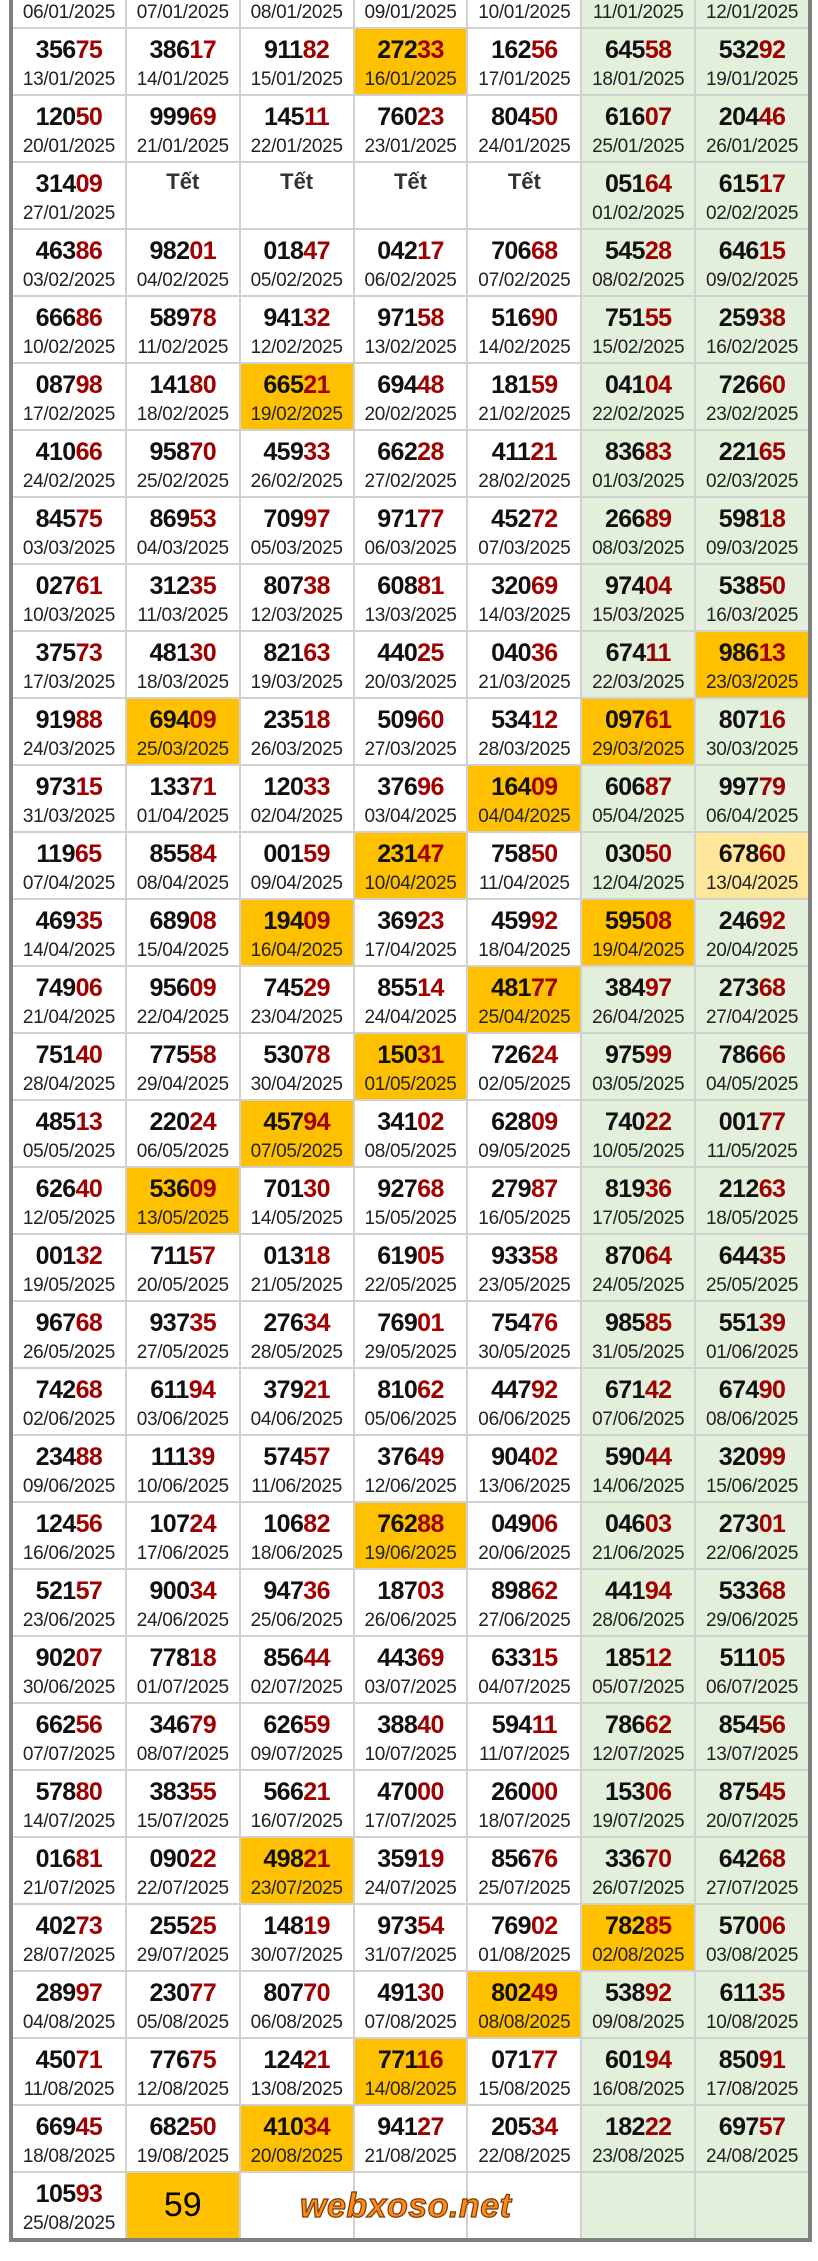 The image size is (818, 2261). What do you see at coordinates (752, 1658) in the screenshot?
I see `result-number: 51105` at bounding box center [752, 1658].